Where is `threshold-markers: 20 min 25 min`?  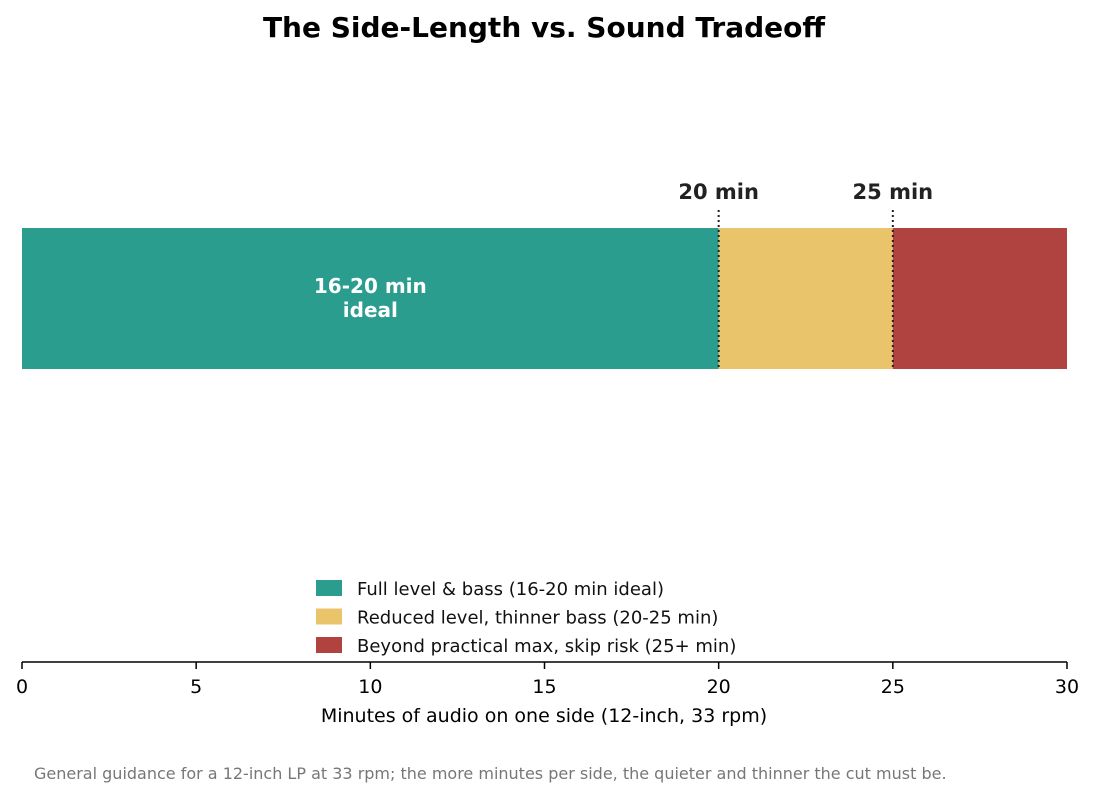 threshold-markers: 20 min 25 min is located at coordinates (805, 274).